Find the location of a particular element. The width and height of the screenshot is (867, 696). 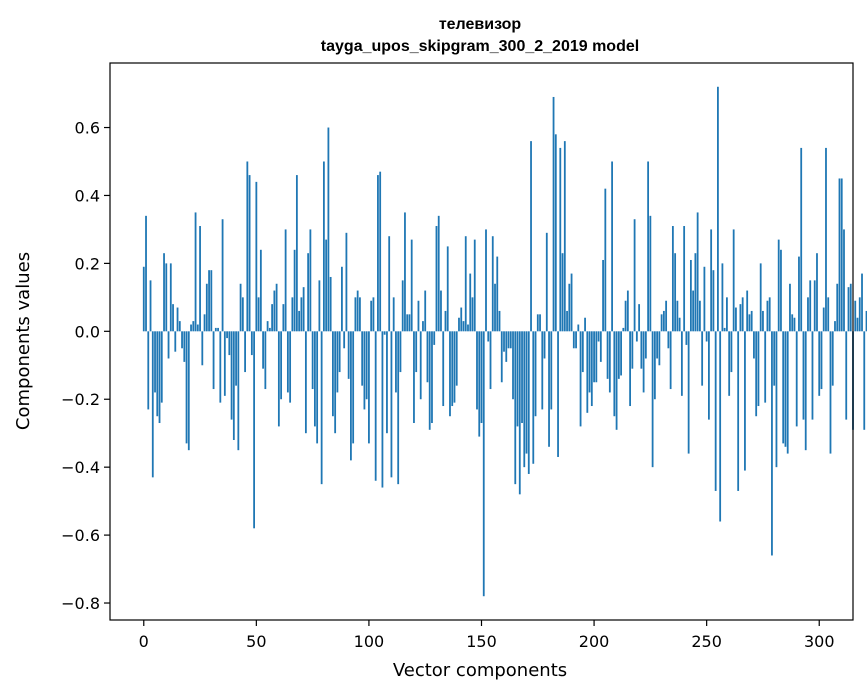

x-tick-label: 0 is located at coordinates (144, 641).